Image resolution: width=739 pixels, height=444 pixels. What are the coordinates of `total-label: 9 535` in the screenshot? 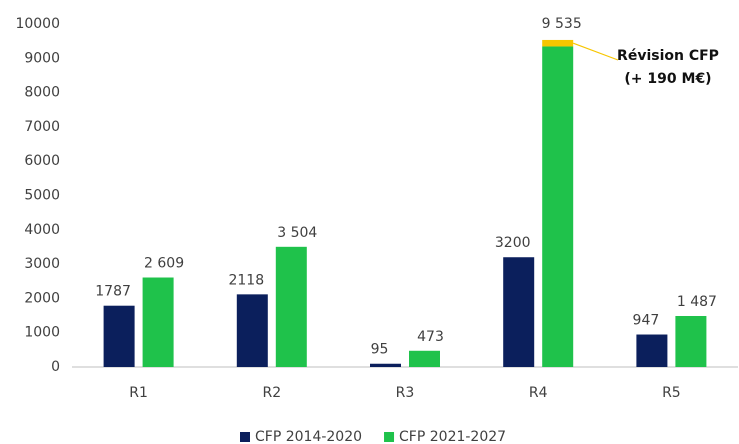 It's located at (562, 24).